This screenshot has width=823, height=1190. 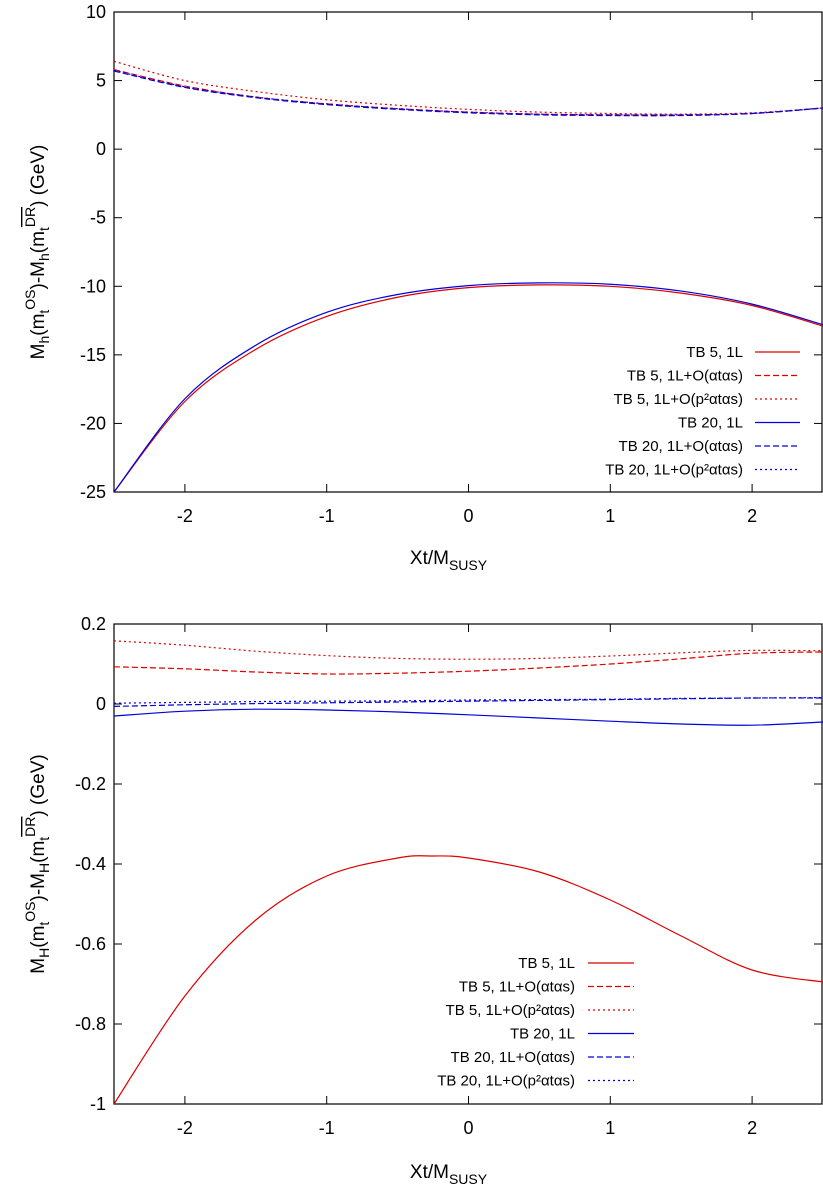 What do you see at coordinates (93, 624) in the screenshot?
I see `y-tick-label: 0.2` at bounding box center [93, 624].